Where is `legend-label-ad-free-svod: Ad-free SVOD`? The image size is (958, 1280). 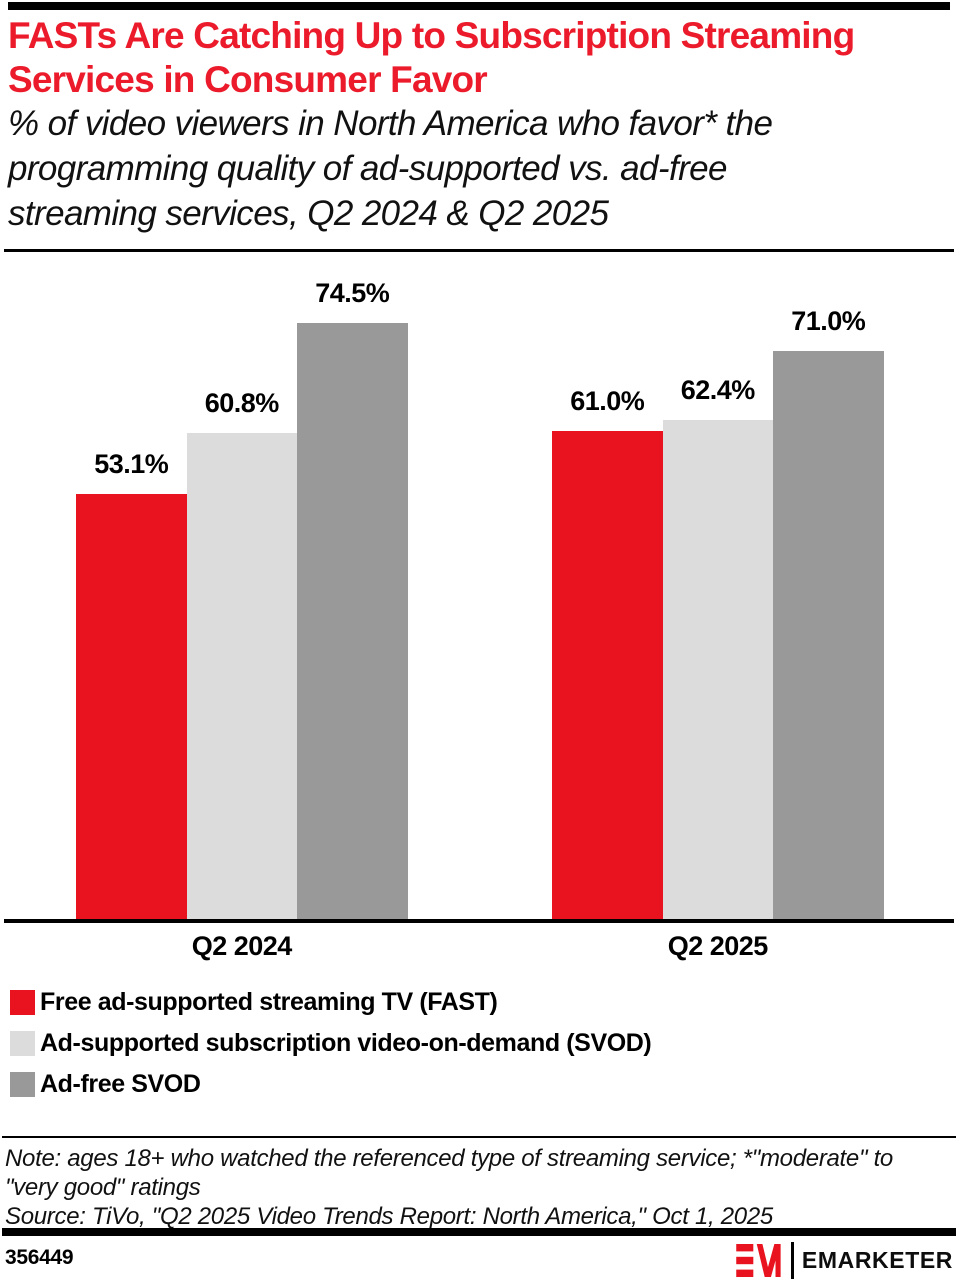 legend-label-ad-free-svod: Ad-free SVOD is located at coordinates (120, 1084).